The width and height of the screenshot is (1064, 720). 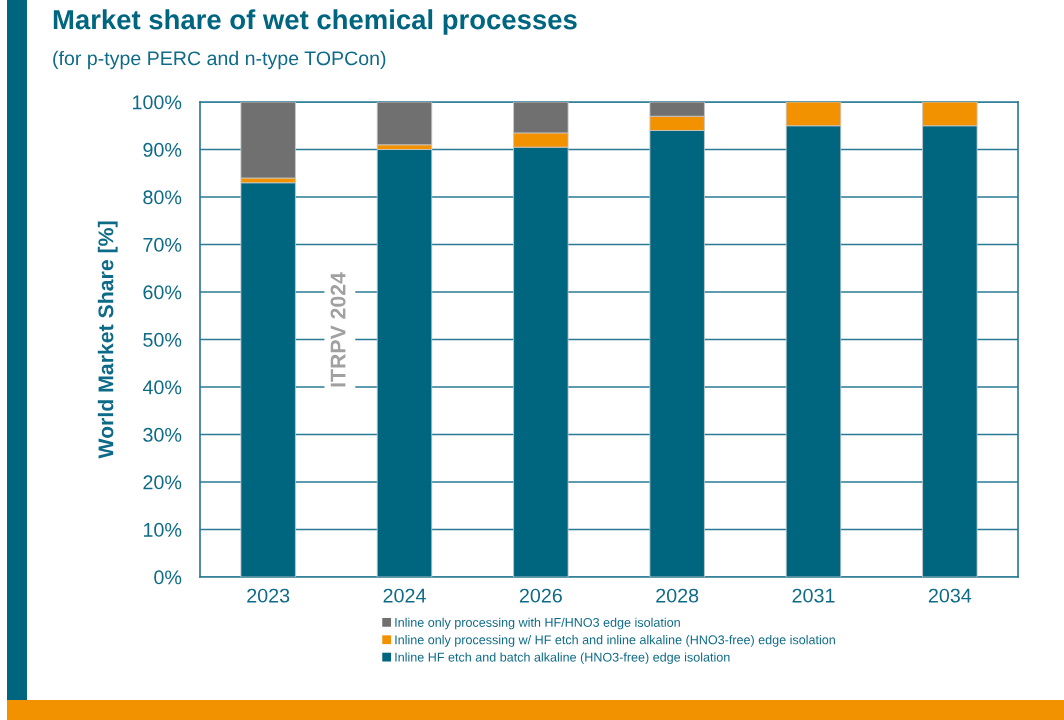 What do you see at coordinates (162, 482) in the screenshot?
I see `y-tick-label: 20%` at bounding box center [162, 482].